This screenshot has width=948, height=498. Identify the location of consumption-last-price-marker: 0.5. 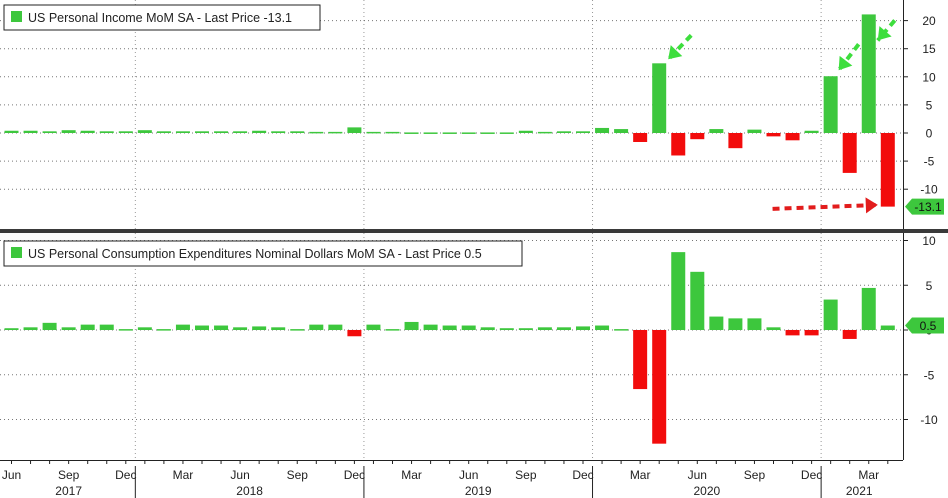
(924, 325).